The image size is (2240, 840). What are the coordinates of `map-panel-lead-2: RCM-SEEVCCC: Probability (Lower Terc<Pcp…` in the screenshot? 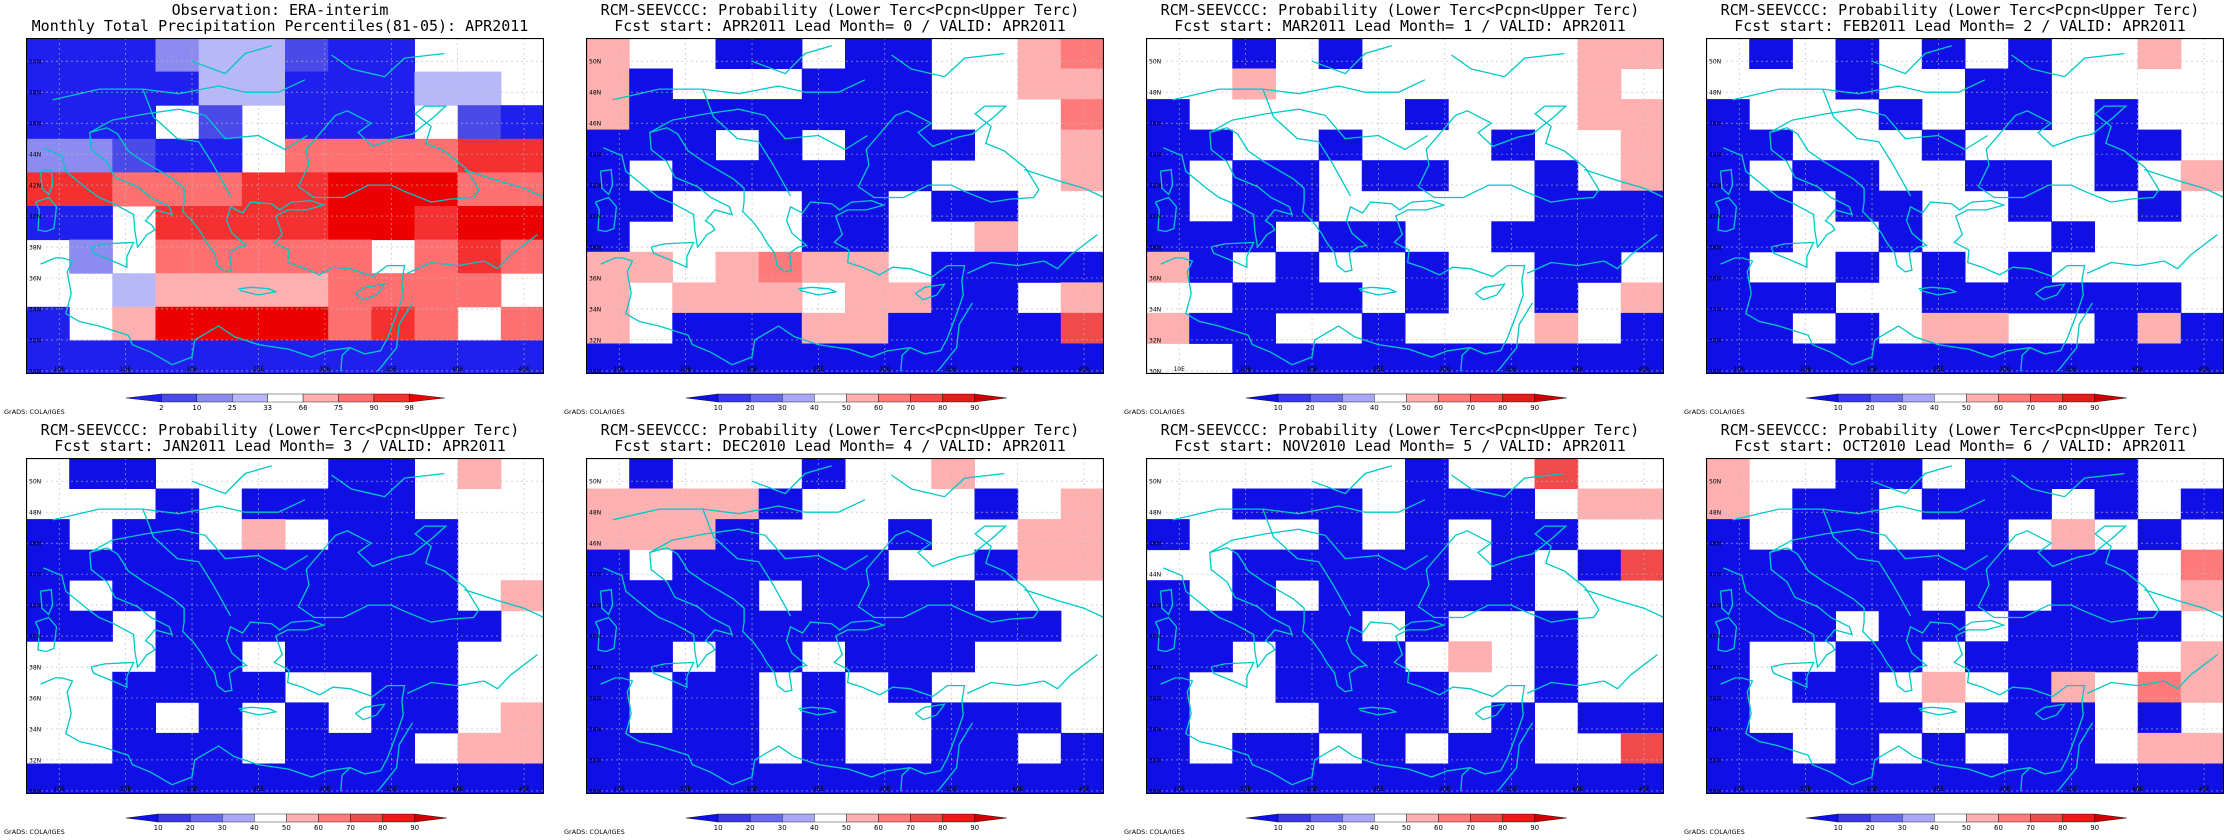 It's located at (1960, 210).